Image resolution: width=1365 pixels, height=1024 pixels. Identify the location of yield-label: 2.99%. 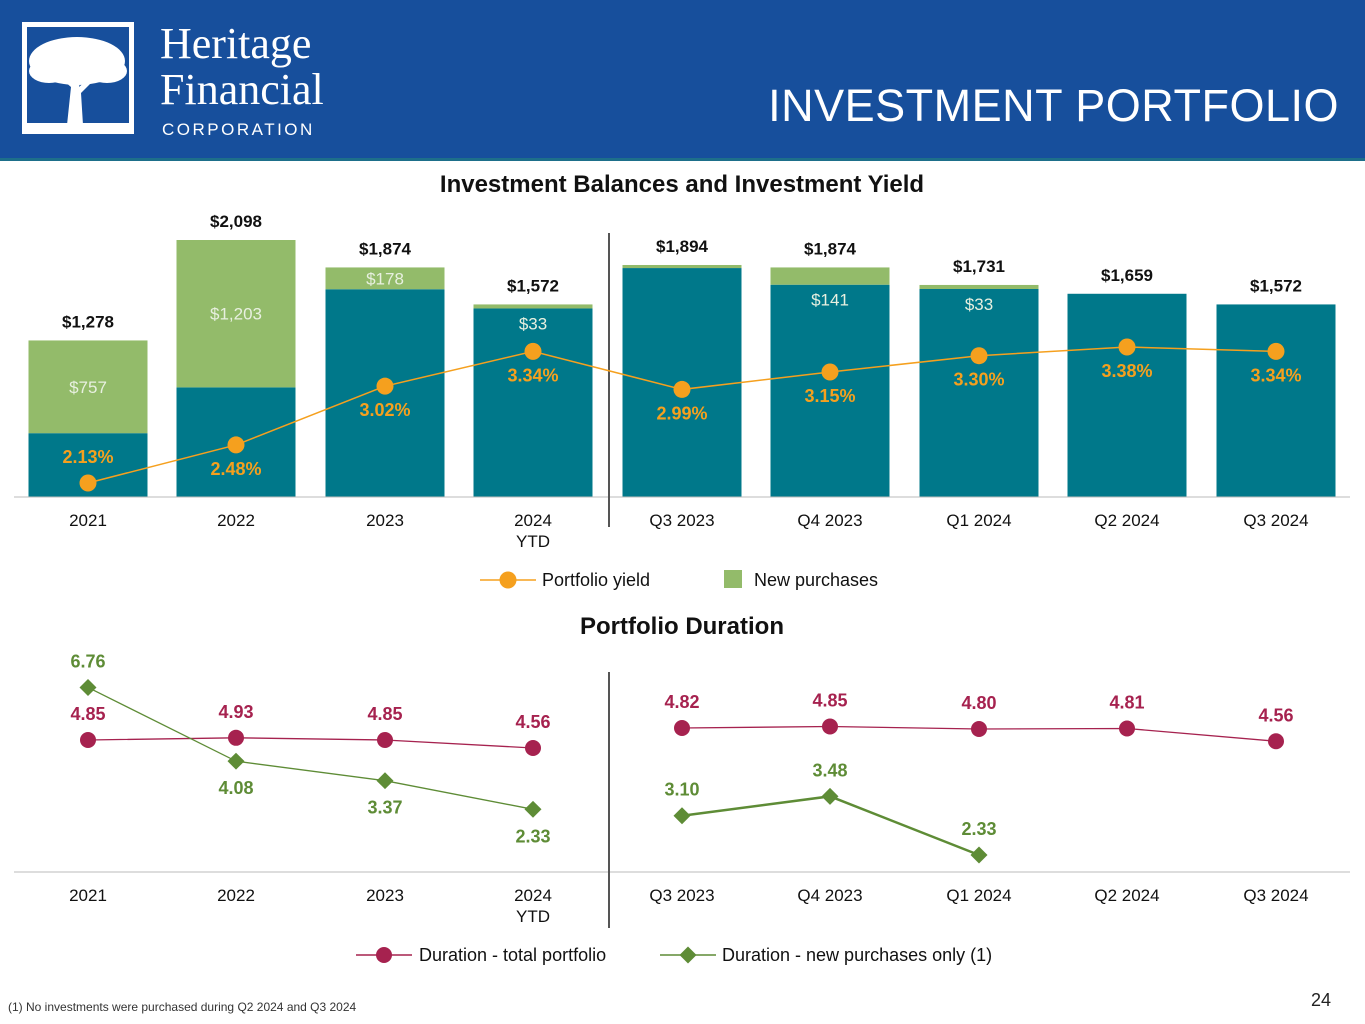
(681, 413).